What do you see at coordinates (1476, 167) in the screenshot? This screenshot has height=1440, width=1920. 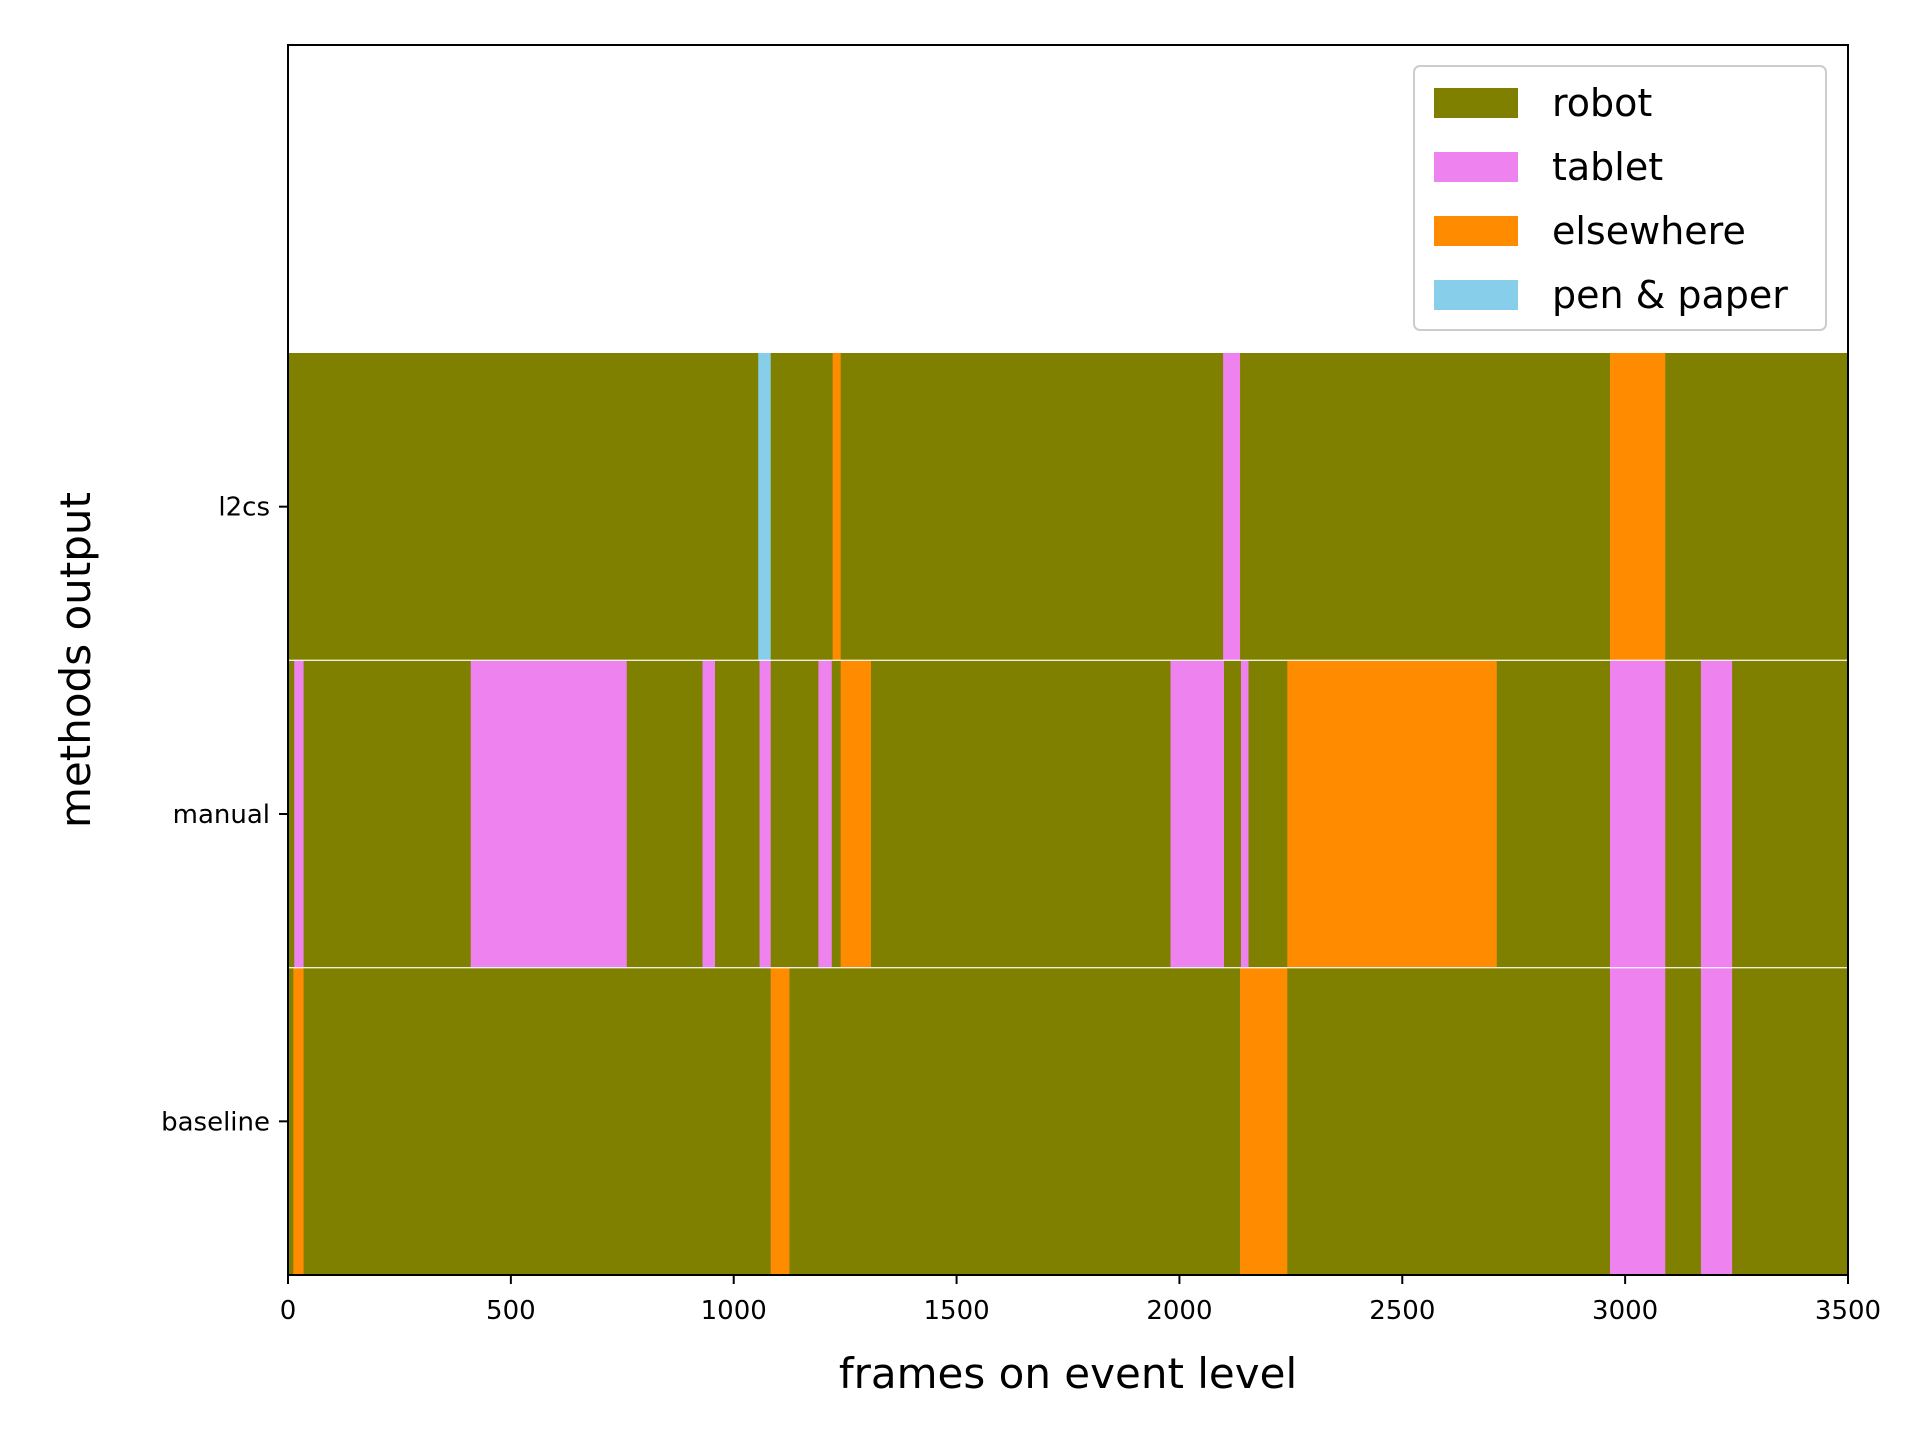 I see `legend-swatch-tablet` at bounding box center [1476, 167].